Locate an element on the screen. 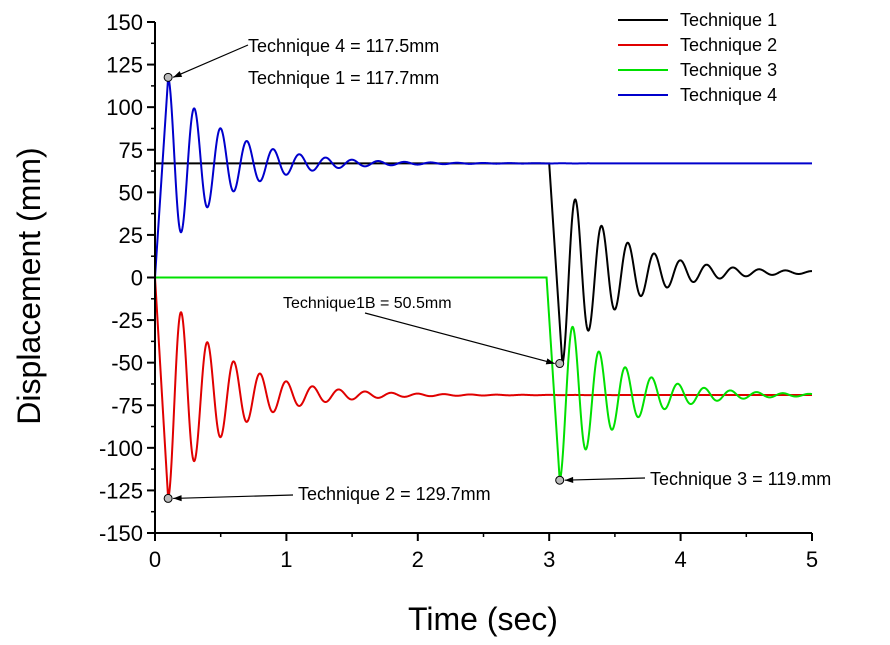 This screenshot has height=645, width=890. y-tick-label: 75 is located at coordinates (131, 150).